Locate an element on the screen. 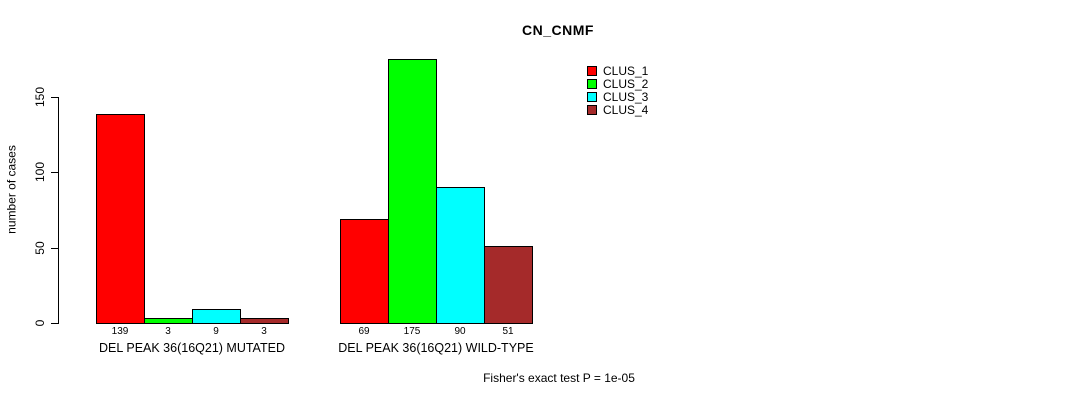  y-axis-tick-label: 0 is located at coordinates (40, 323).